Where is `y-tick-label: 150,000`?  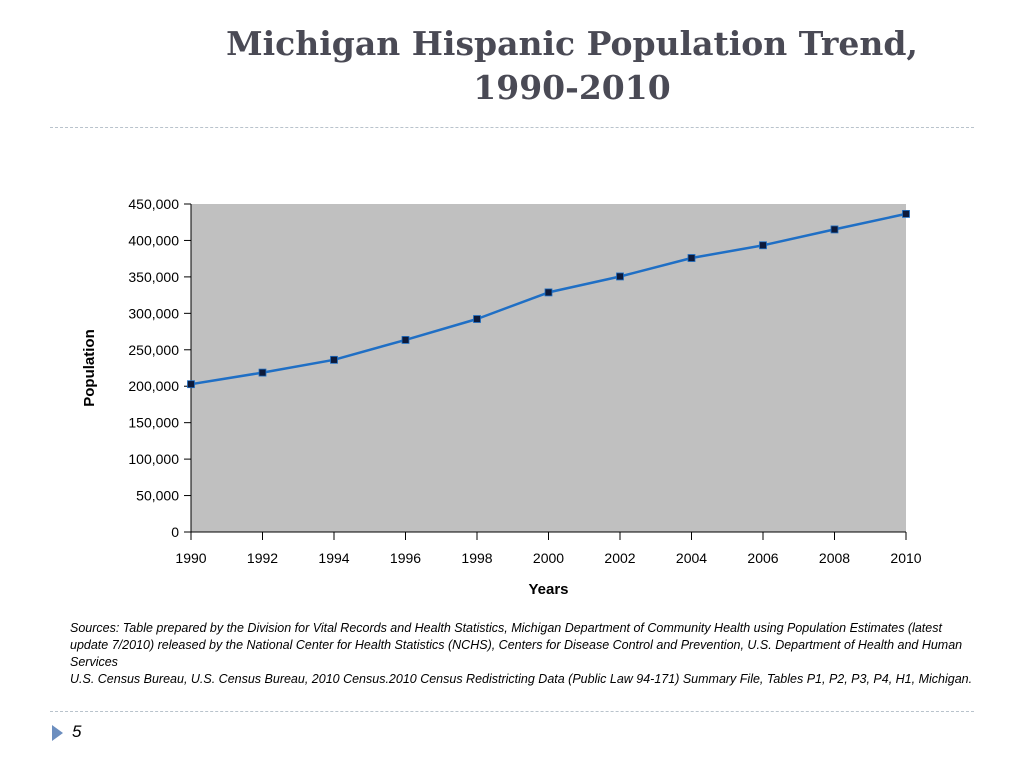 y-tick-label: 150,000 is located at coordinates (153, 423).